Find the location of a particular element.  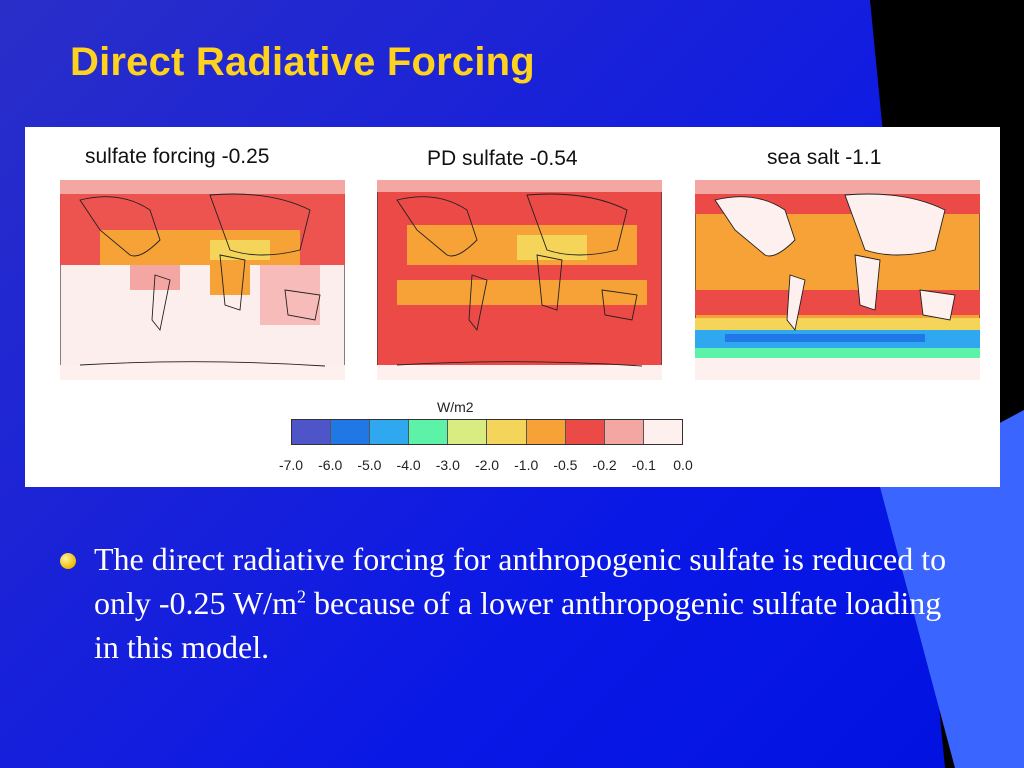

colorbar-tick-label: -5.0 is located at coordinates (369, 465).